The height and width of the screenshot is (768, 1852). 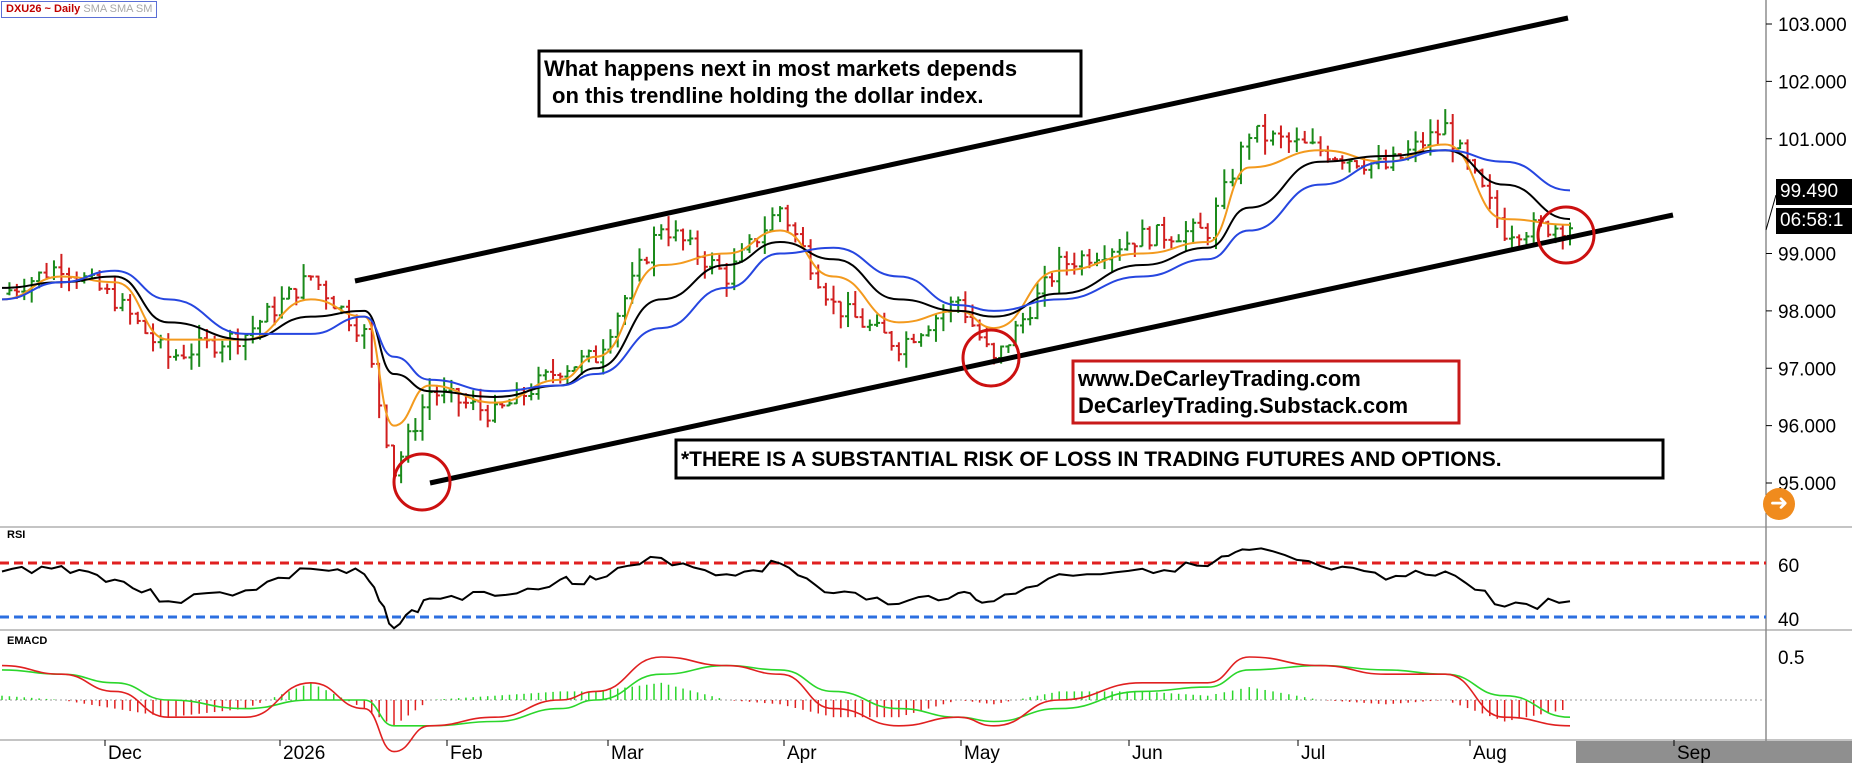 I want to click on rsi-tick-label: 40, so click(x=1788, y=620).